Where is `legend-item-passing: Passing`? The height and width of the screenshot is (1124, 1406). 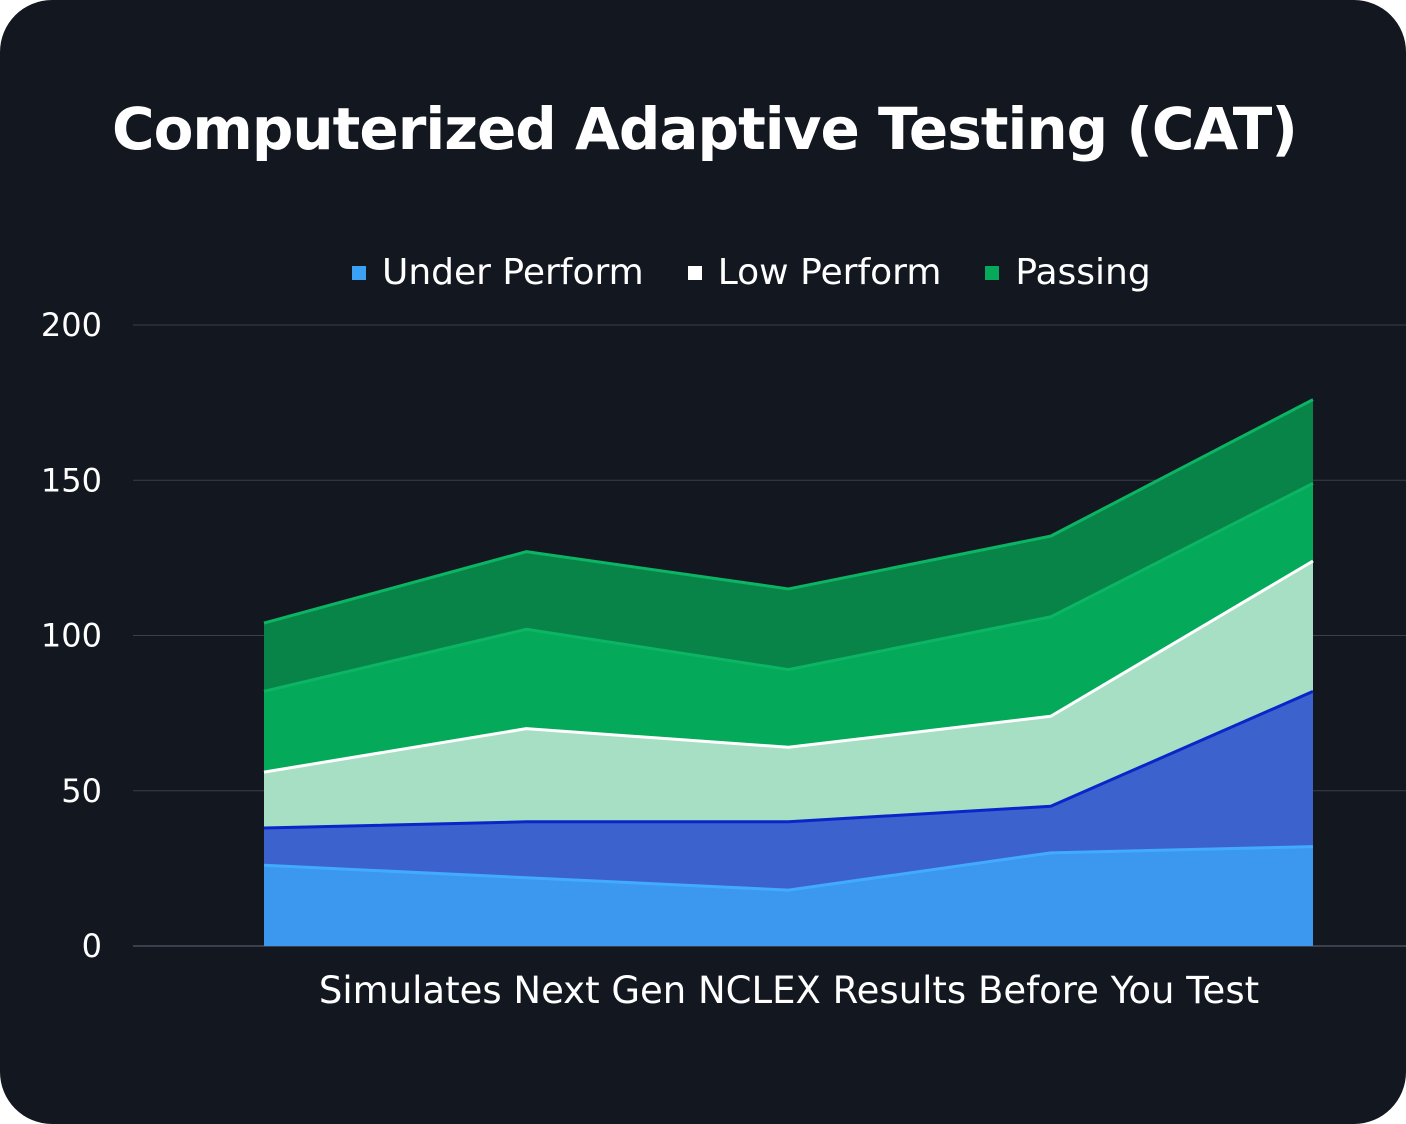 legend-item-passing: Passing is located at coordinates (1068, 272).